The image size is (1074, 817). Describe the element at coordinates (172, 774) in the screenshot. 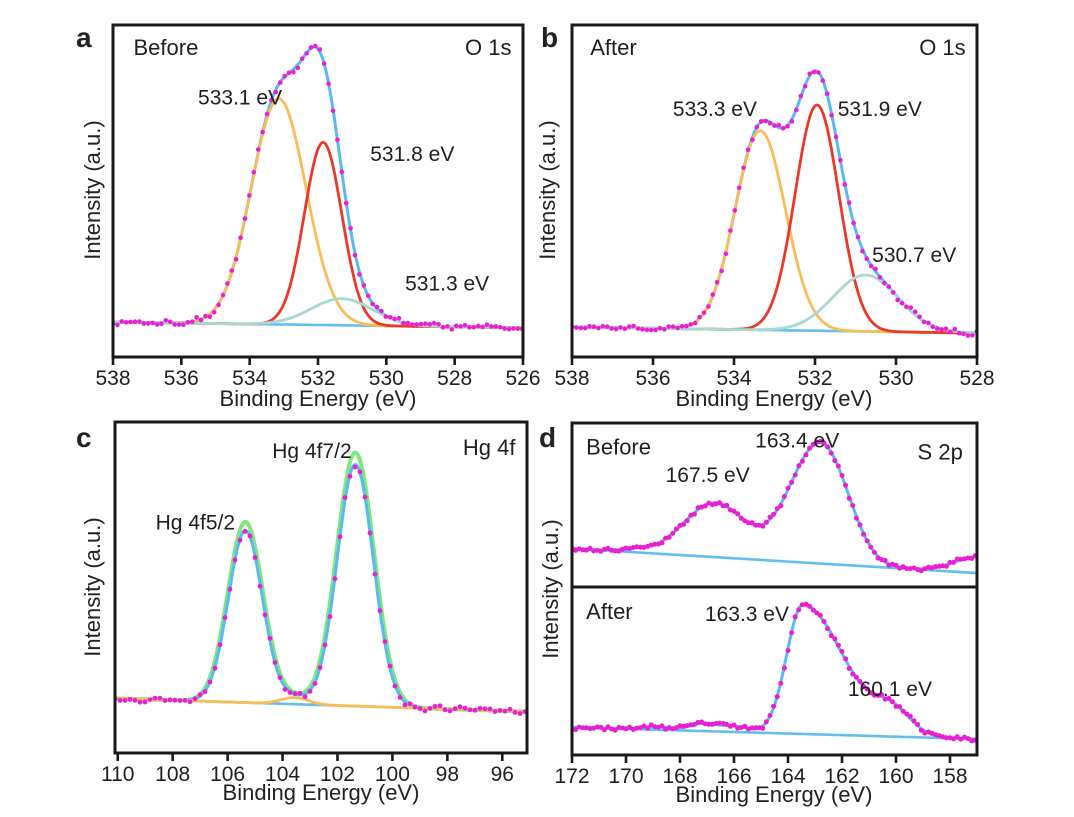

I see `x-tick-label: 108` at that location.